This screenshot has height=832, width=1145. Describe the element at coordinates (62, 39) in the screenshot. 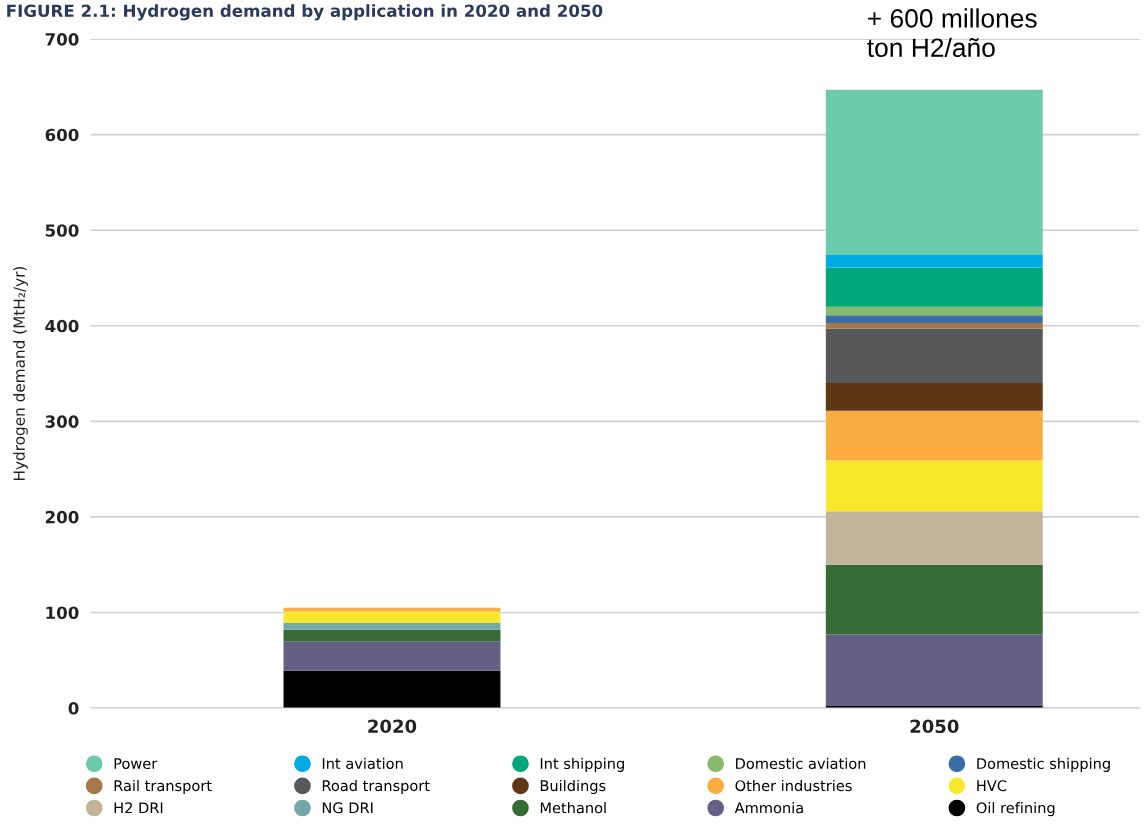

I see `y-tick-label: 700` at that location.